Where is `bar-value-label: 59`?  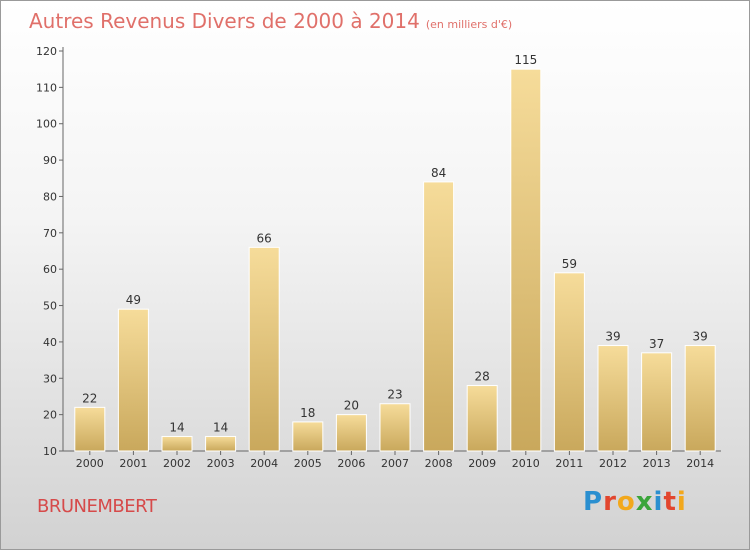 bar-value-label: 59 is located at coordinates (569, 264).